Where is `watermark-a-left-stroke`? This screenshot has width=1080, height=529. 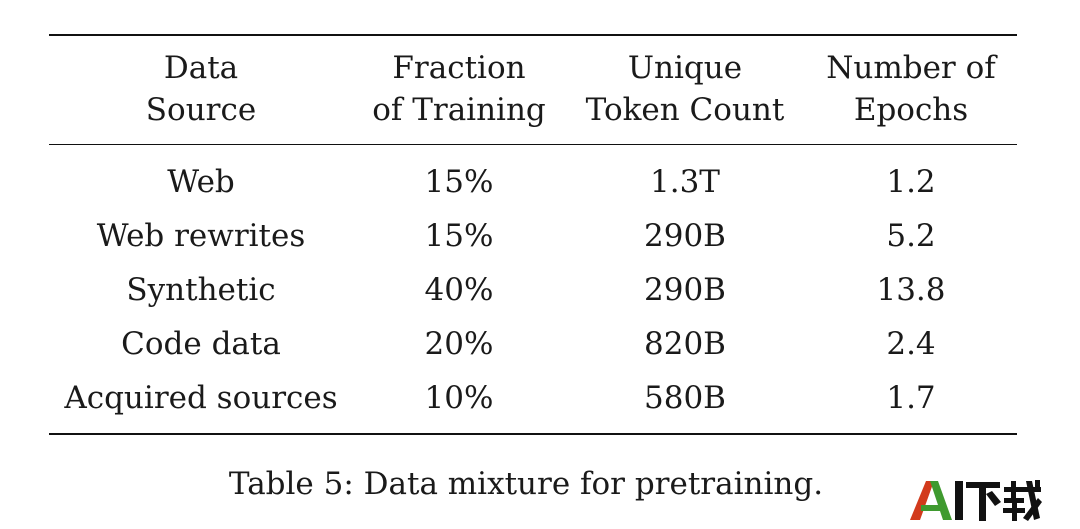 watermark-a-left-stroke is located at coordinates (922, 500).